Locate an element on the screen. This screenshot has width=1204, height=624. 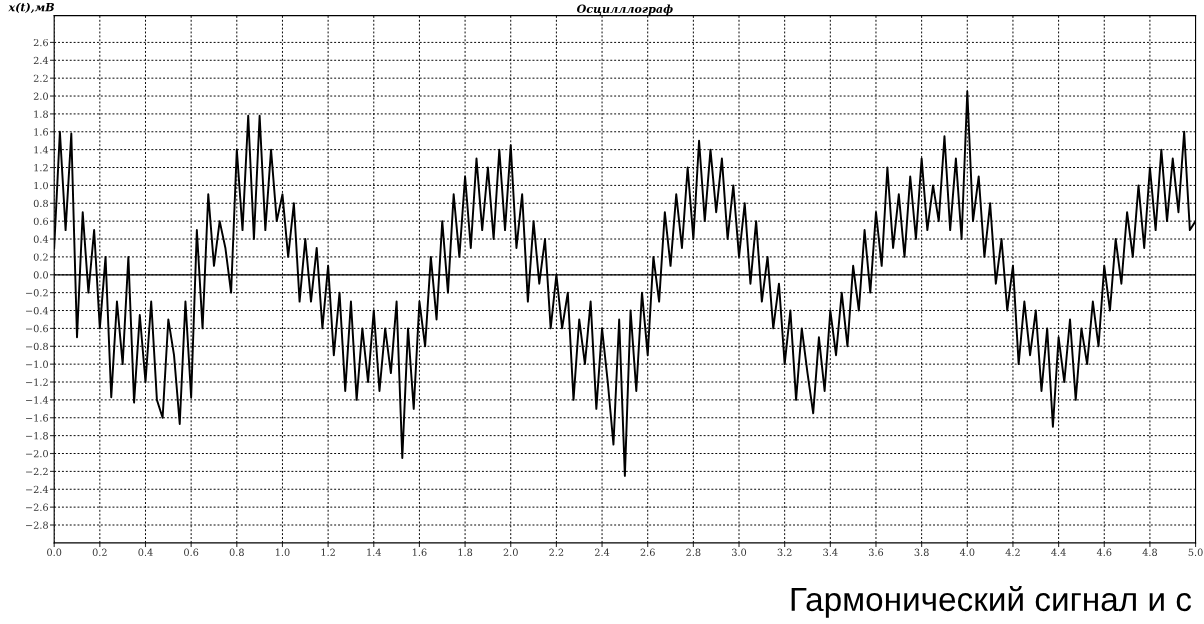
x-tick-label: 0.6 is located at coordinates (191, 552).